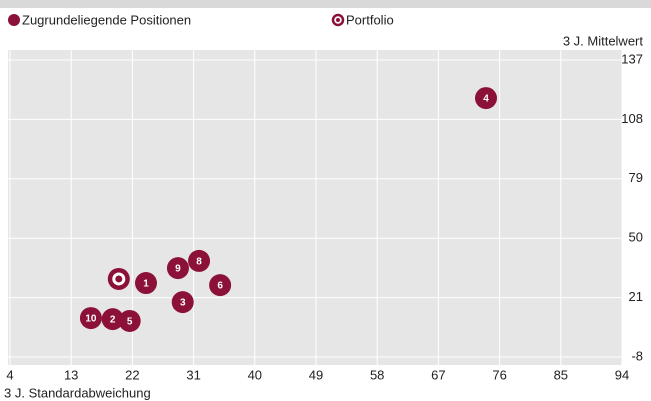 The height and width of the screenshot is (401, 651). Describe the element at coordinates (193, 374) in the screenshot. I see `x-tick-label: 31` at that location.